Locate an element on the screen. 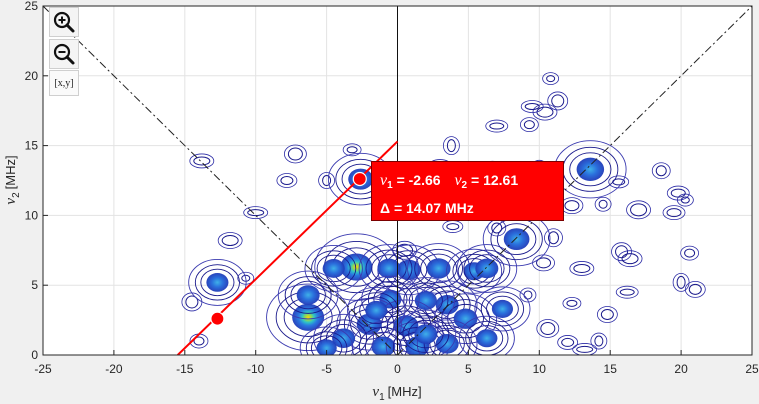 This screenshot has height=404, width=759. datatip-button-label: [x,y] is located at coordinates (64, 83).